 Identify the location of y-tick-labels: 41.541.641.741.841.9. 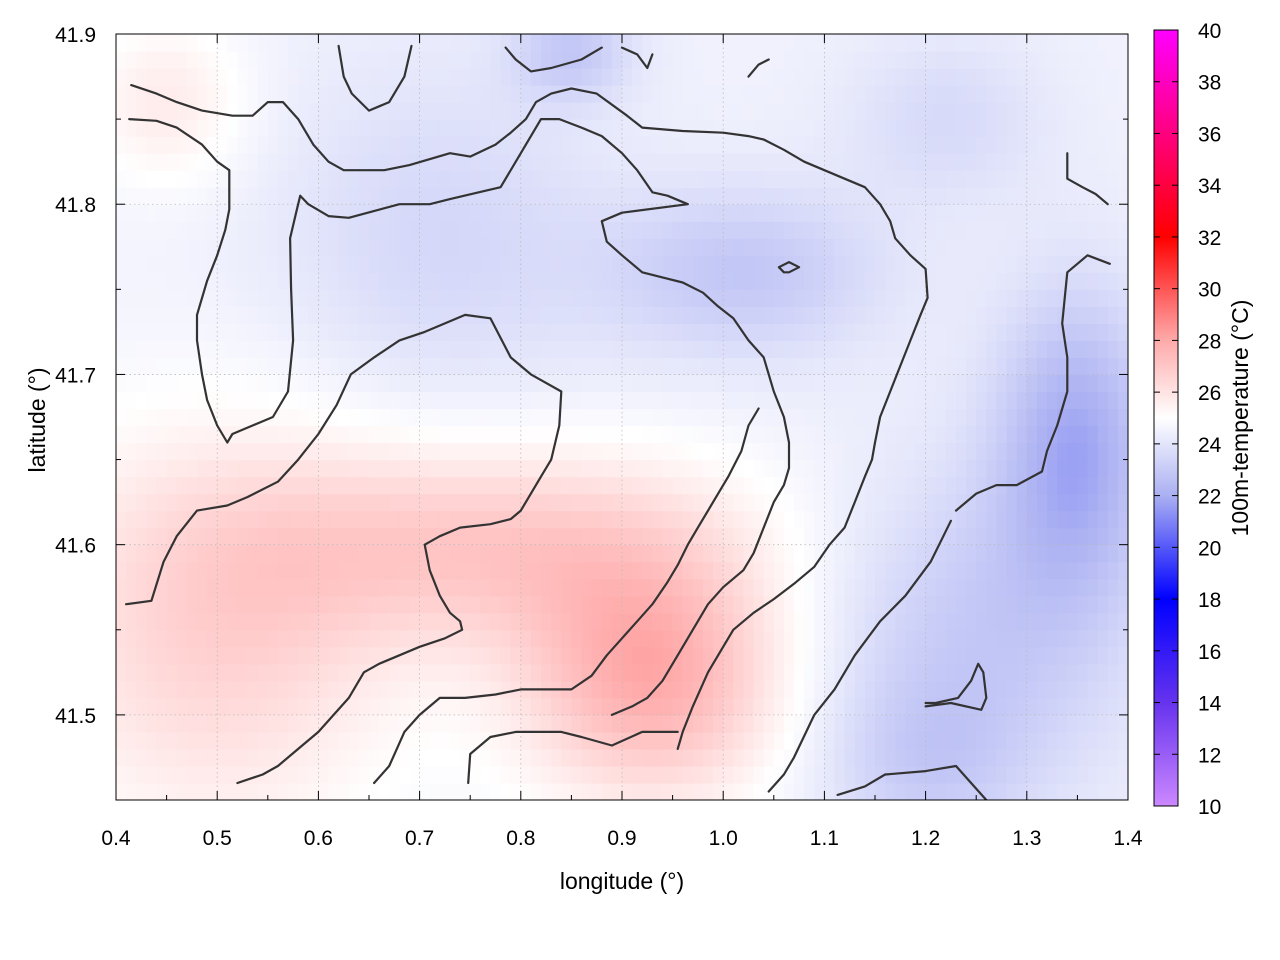
(75, 376).